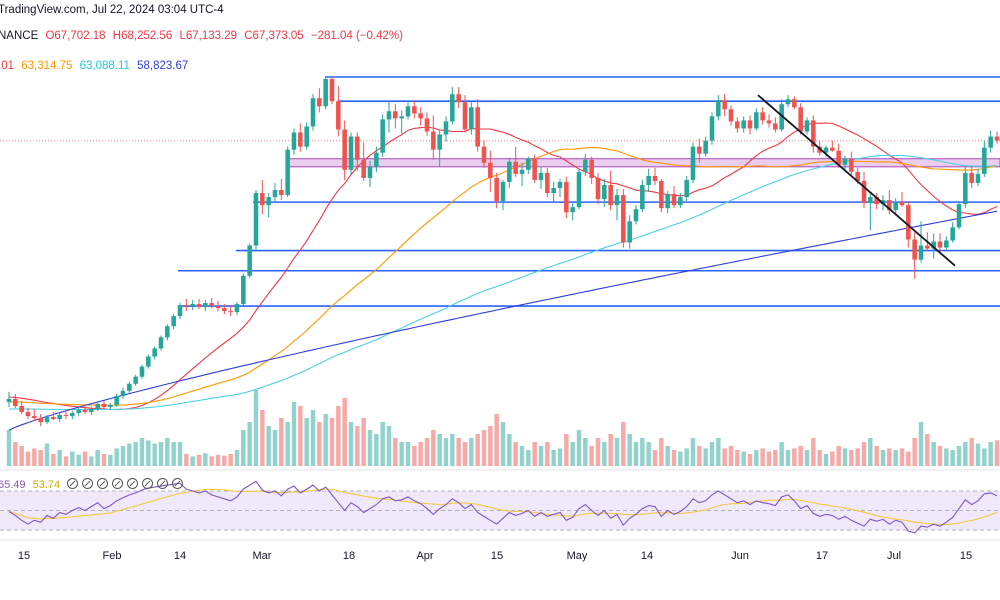 The image size is (1000, 600). Describe the element at coordinates (424, 556) in the screenshot. I see `x-tick-label: Apr` at that location.